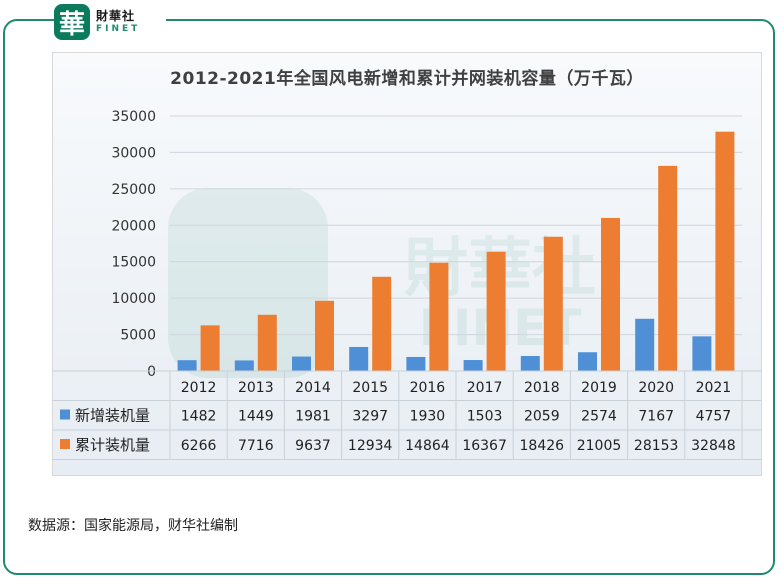 This screenshot has width=784, height=585. I want to click on data-label: 28153, so click(656, 446).